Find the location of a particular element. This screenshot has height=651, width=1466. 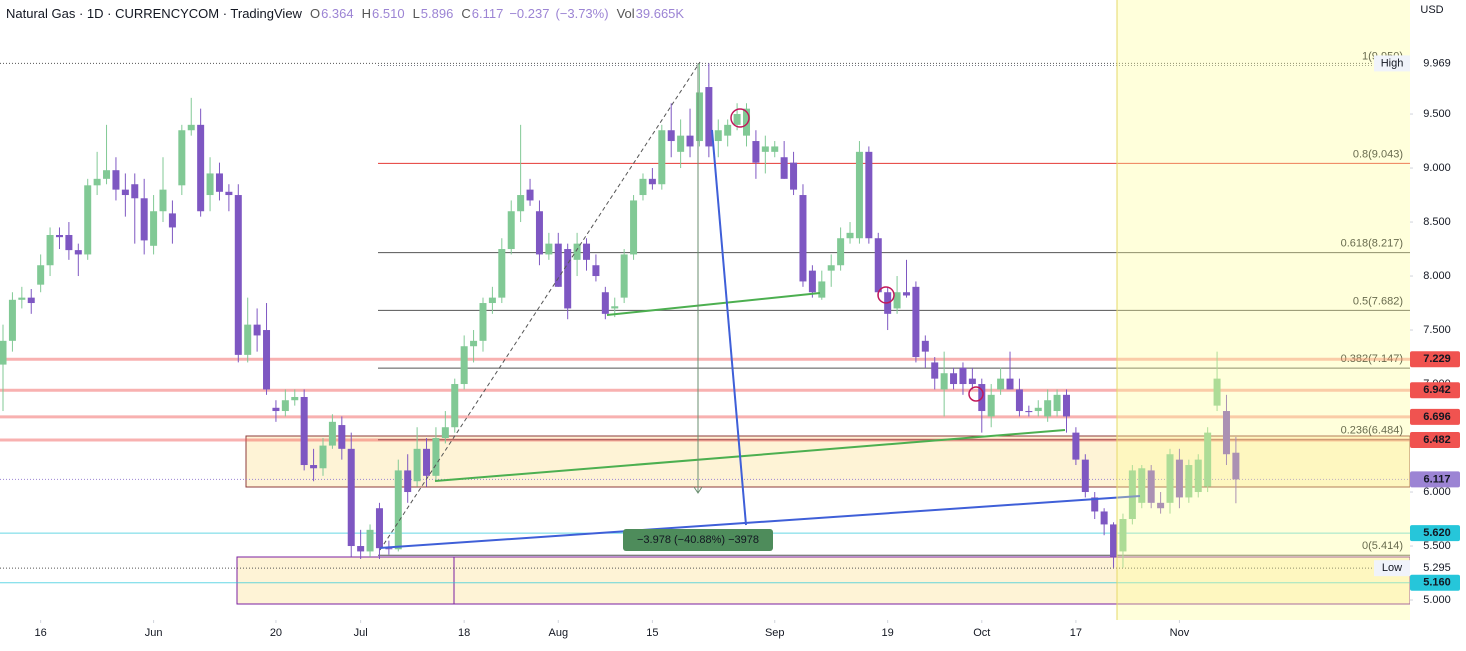

zone-box is located at coordinates (823, 580).